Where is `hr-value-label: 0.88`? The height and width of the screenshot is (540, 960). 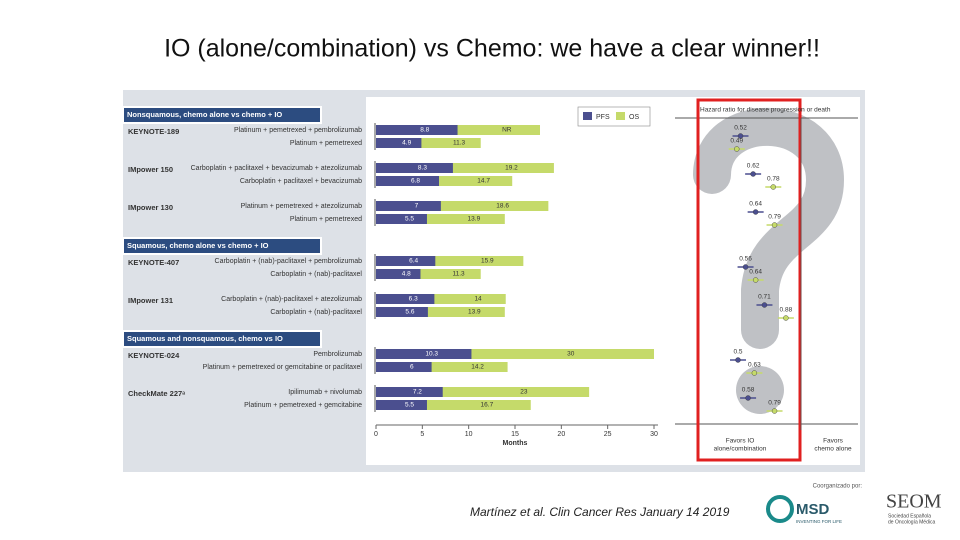 hr-value-label: 0.88 is located at coordinates (786, 310).